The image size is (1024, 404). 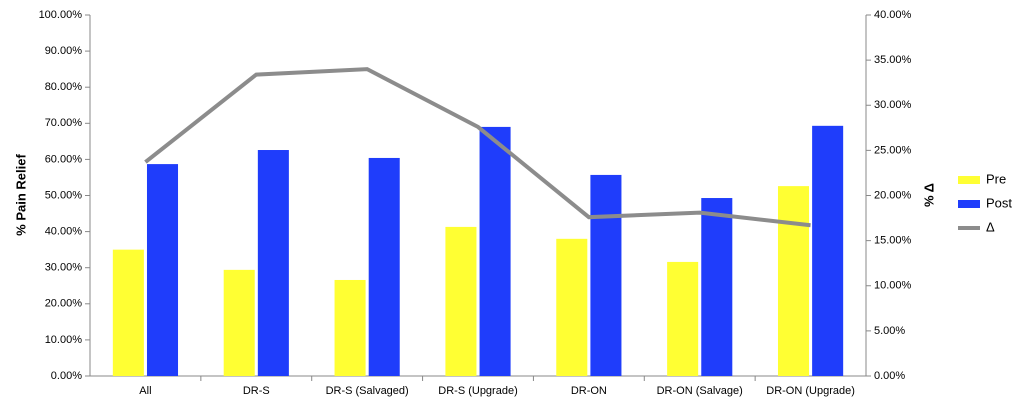 What do you see at coordinates (477, 391) in the screenshot?
I see `x-tick-label: DR-S (Upgrade)` at bounding box center [477, 391].